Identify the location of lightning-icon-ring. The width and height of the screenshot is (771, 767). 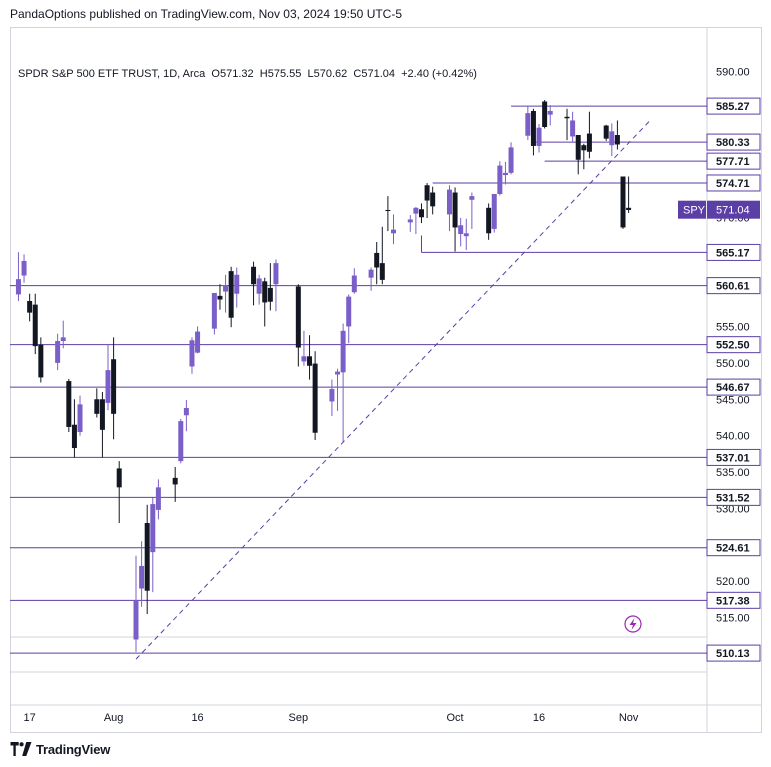
(633, 624).